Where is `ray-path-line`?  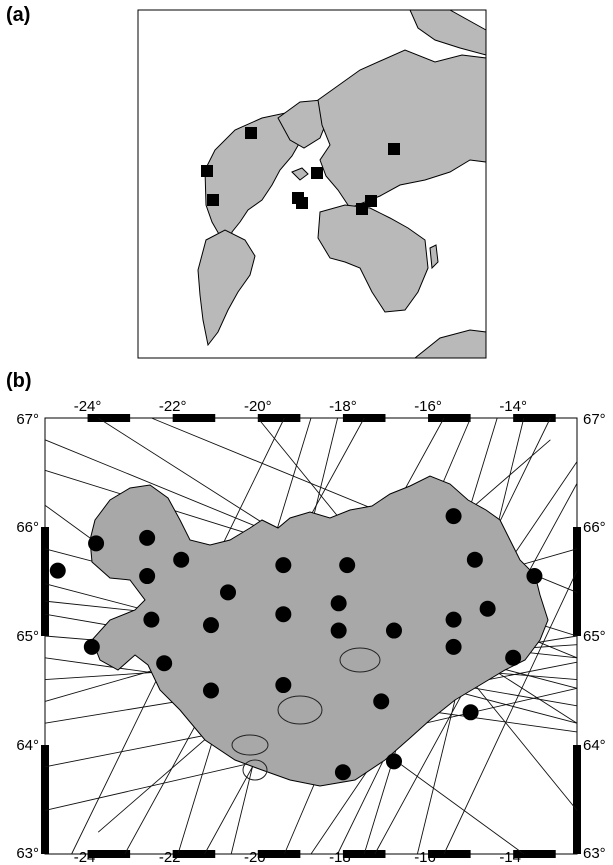
ray-path-line is located at coordinates (510, 712).